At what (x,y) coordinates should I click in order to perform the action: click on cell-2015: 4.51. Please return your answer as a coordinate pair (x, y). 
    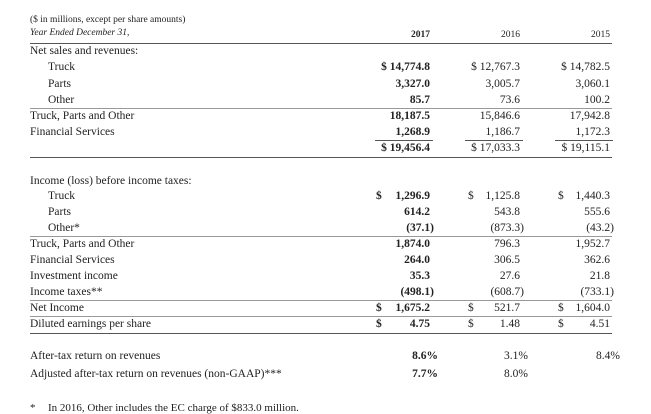
    Looking at the image, I should click on (599, 324).